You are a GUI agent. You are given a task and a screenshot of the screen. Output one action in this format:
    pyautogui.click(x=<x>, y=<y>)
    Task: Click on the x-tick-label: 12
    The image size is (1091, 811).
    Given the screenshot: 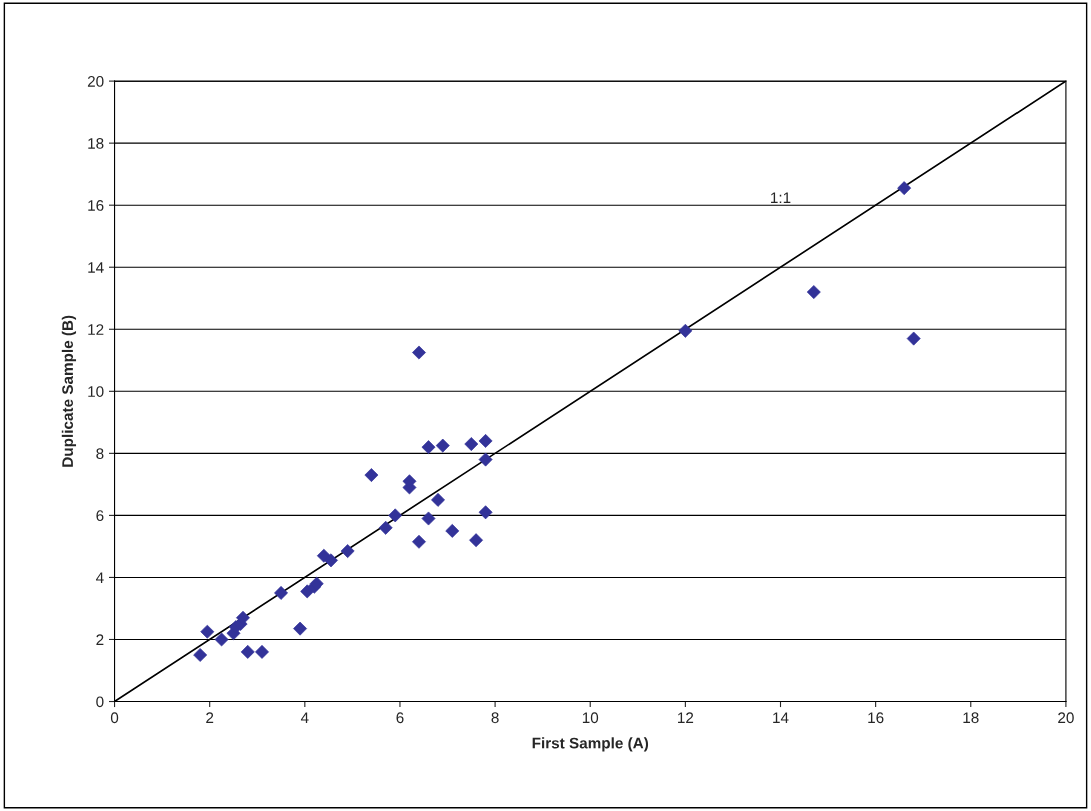 What is the action you would take?
    pyautogui.click(x=686, y=717)
    